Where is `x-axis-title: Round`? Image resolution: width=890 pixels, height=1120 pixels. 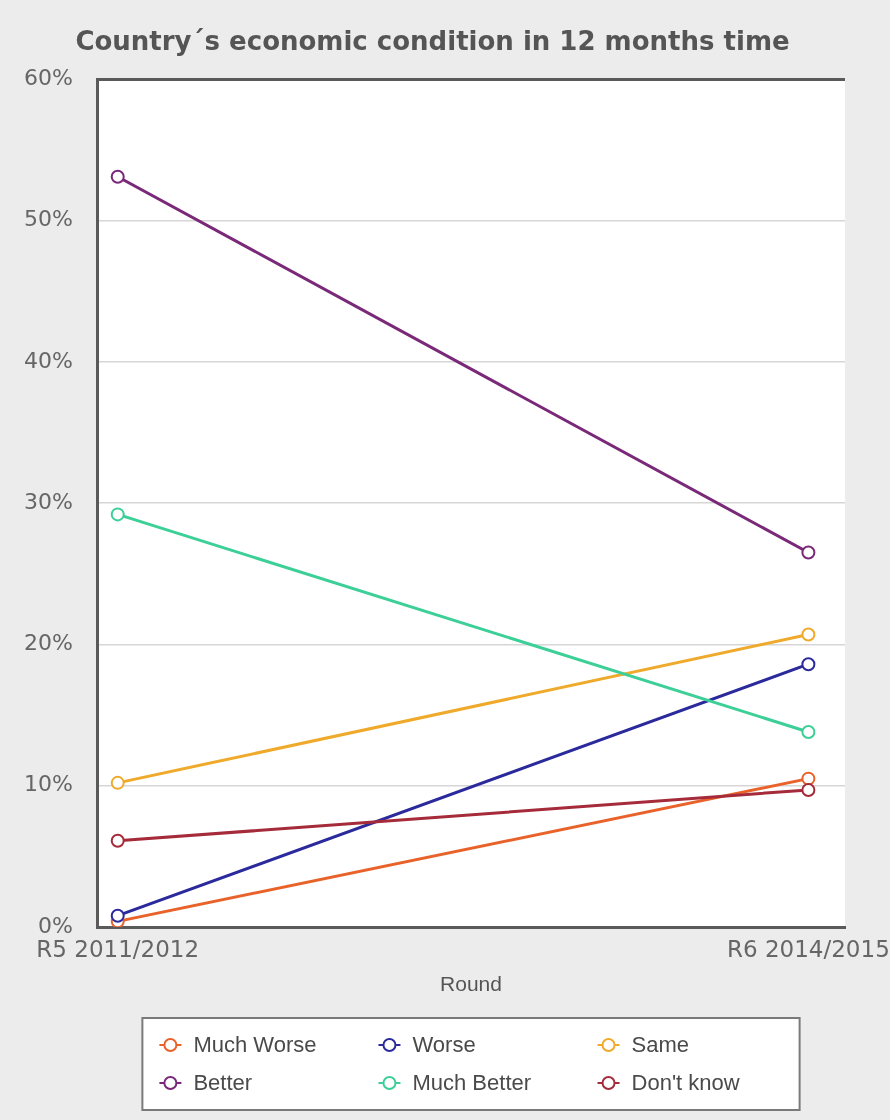
x-axis-title: Round is located at coordinates (471, 984).